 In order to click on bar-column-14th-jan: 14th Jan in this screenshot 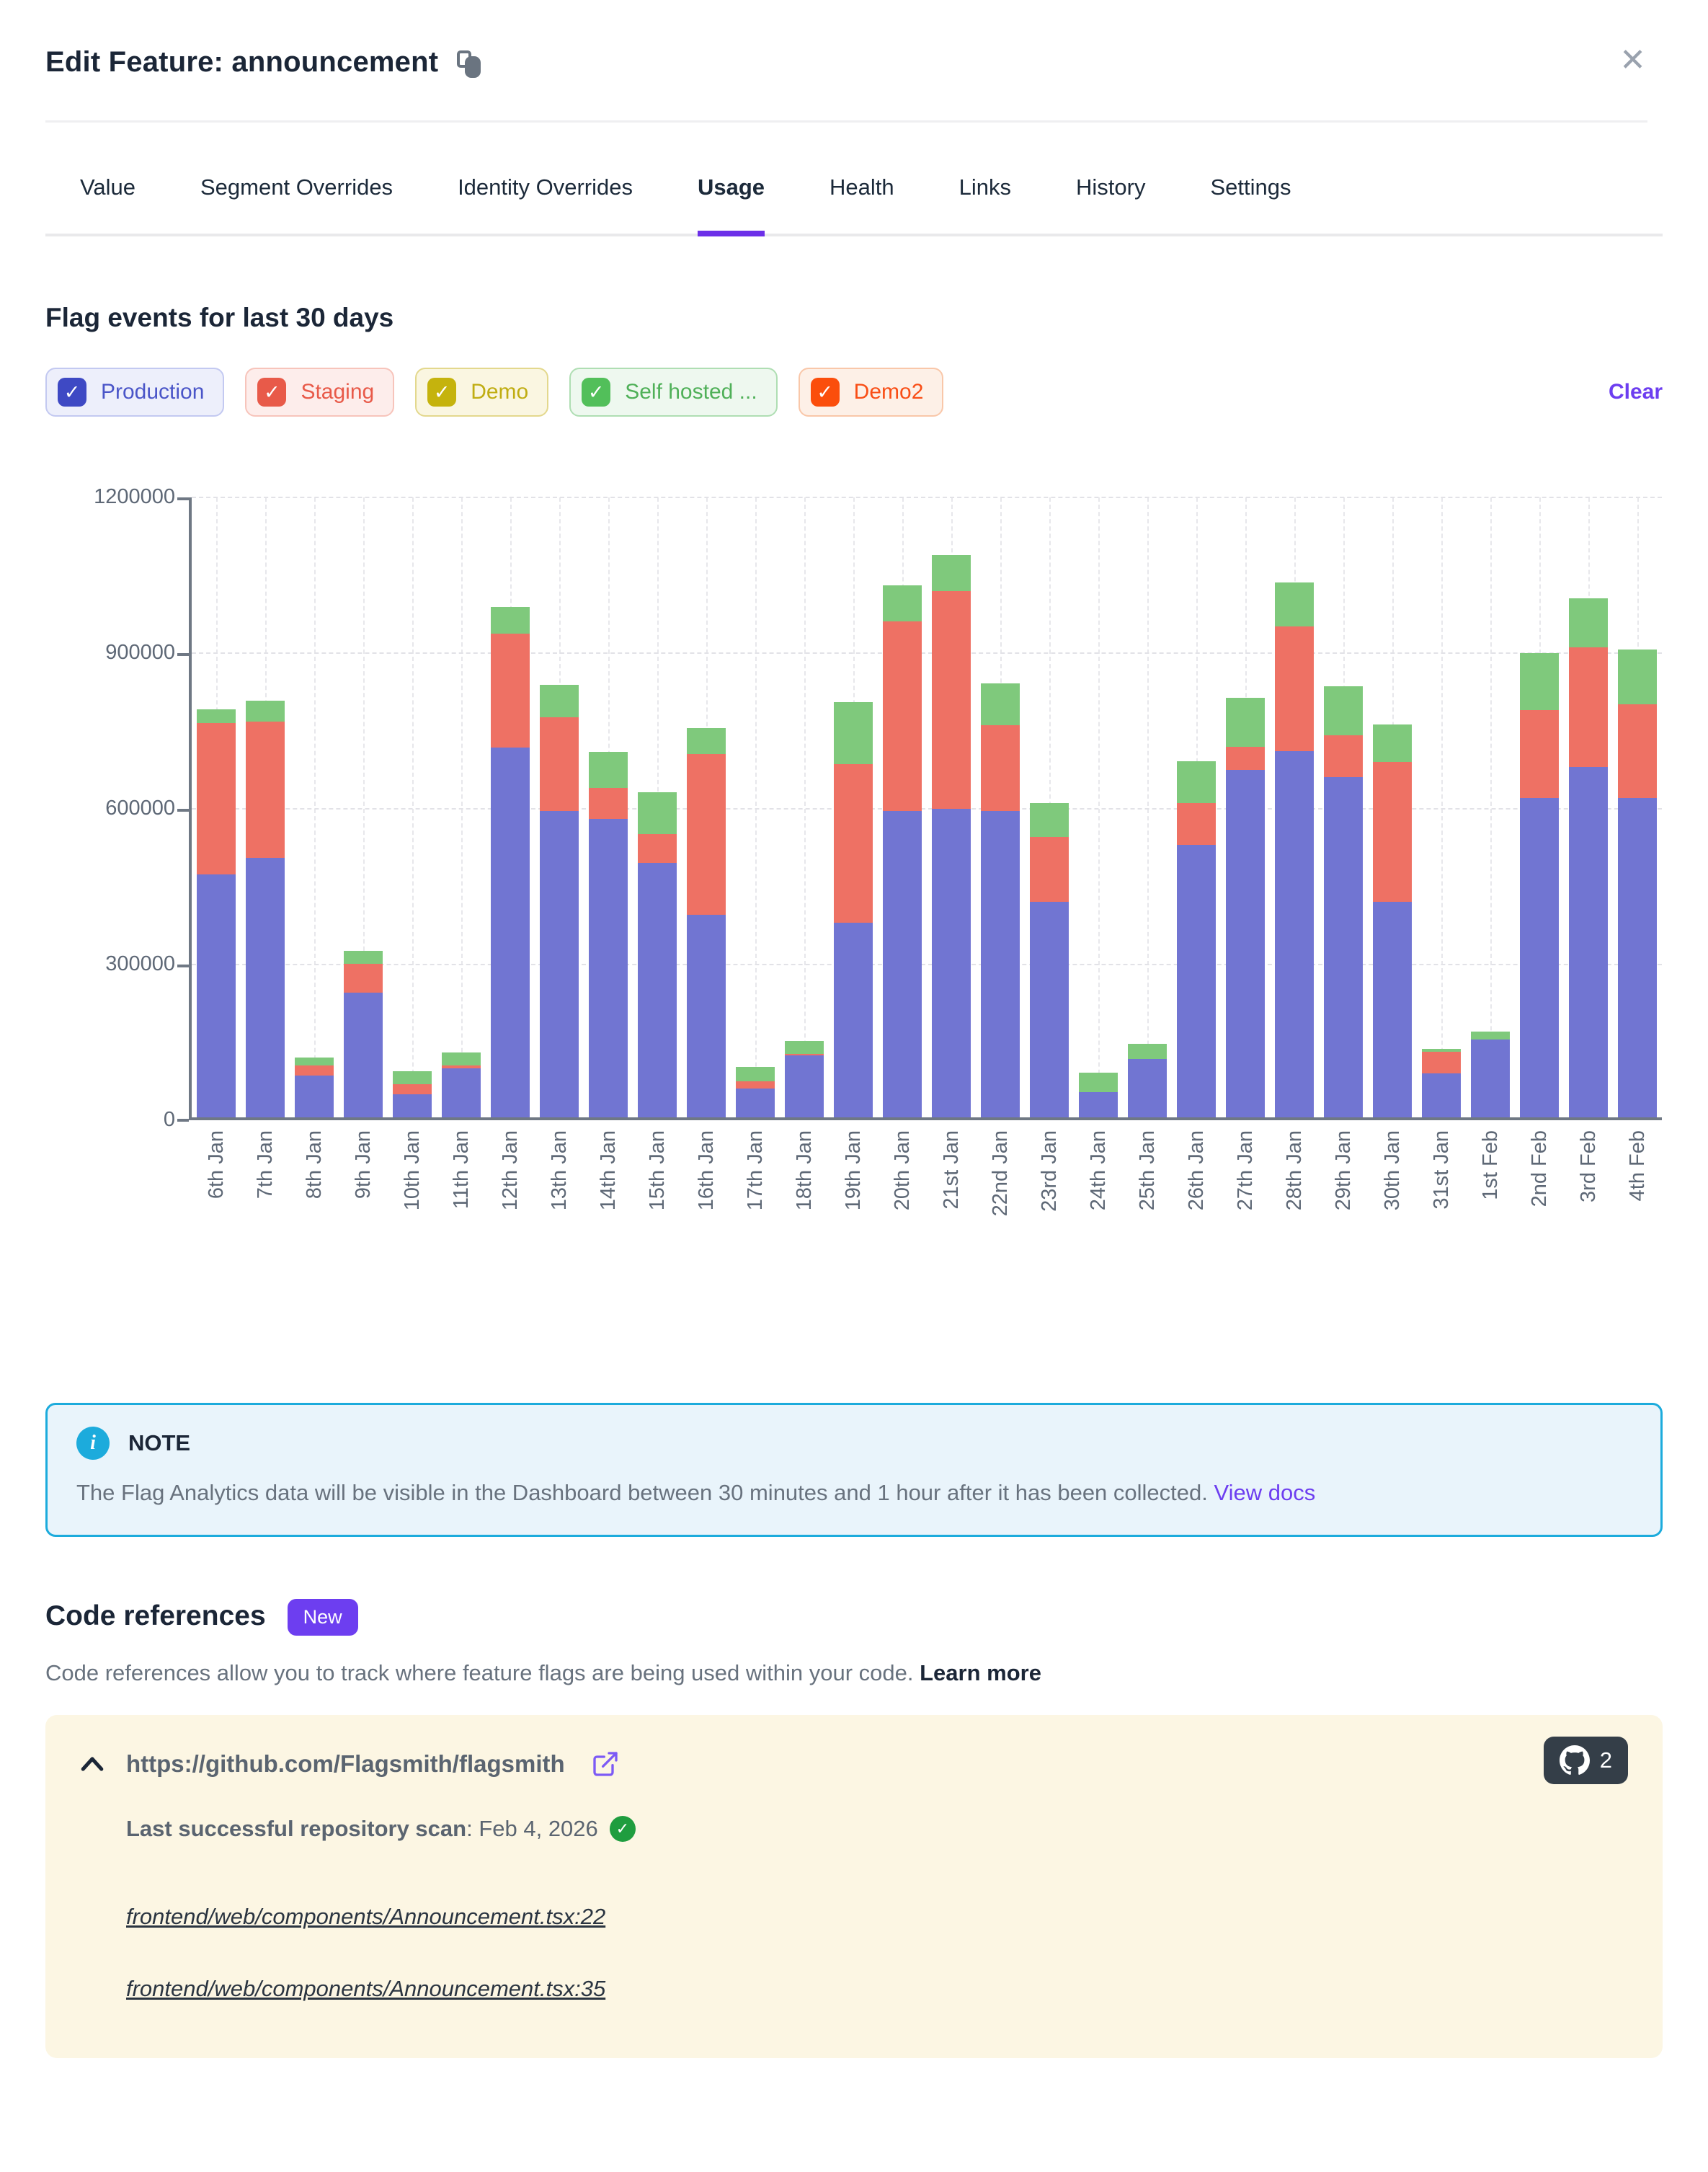, I will do `click(608, 853)`.